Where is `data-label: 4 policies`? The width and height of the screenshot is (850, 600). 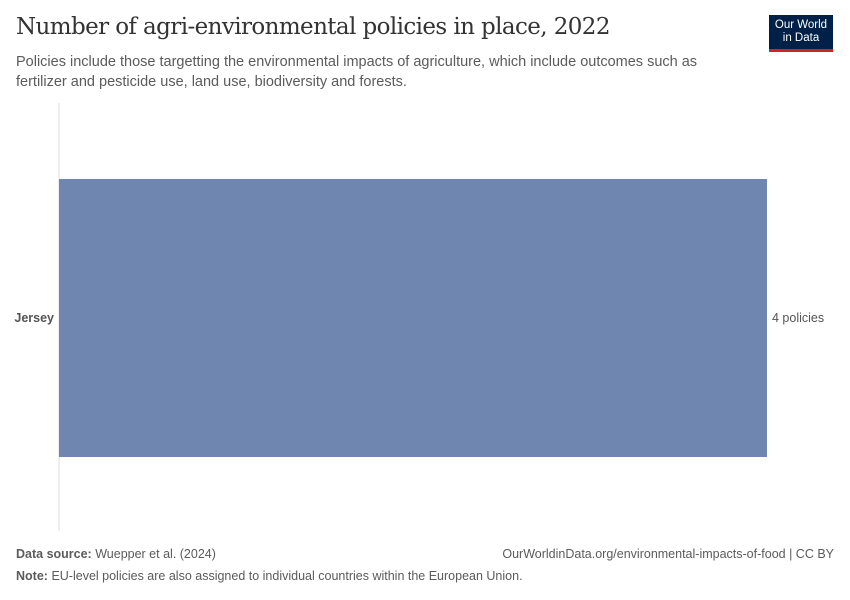
data-label: 4 policies is located at coordinates (798, 318).